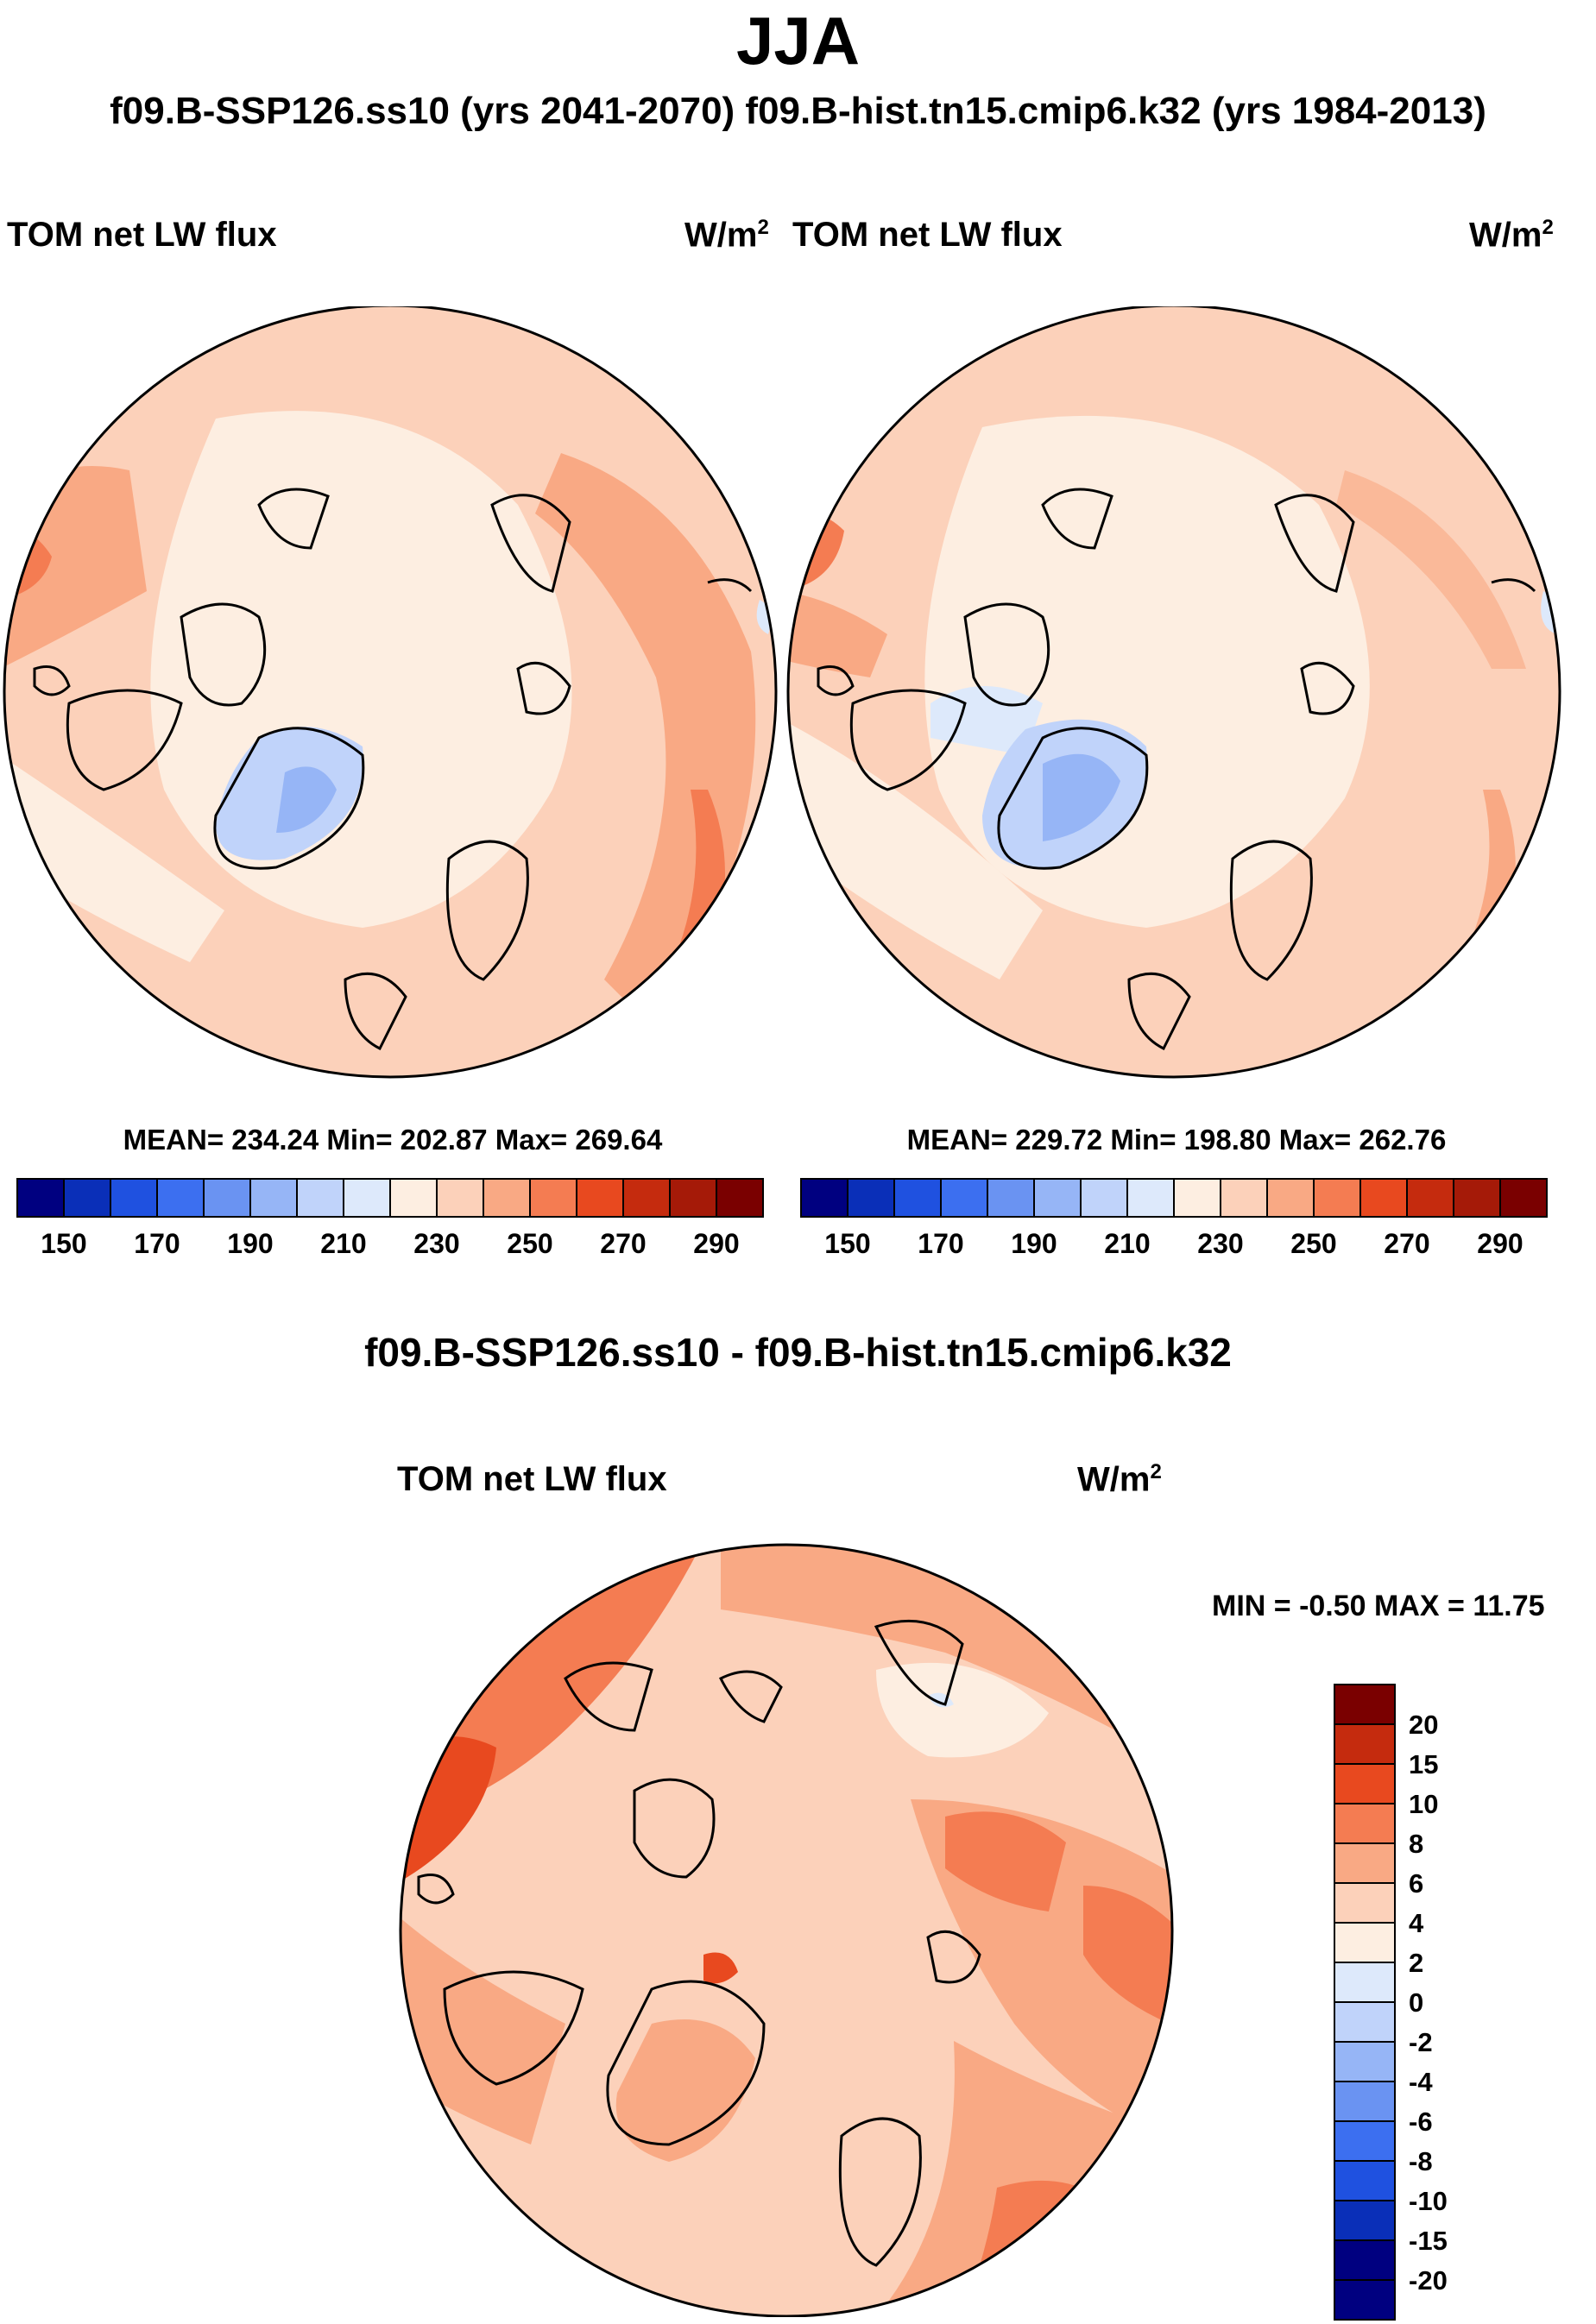 The width and height of the screenshot is (1596, 2324). I want to click on colorbar-diff-tick-label: -4, so click(1421, 2082).